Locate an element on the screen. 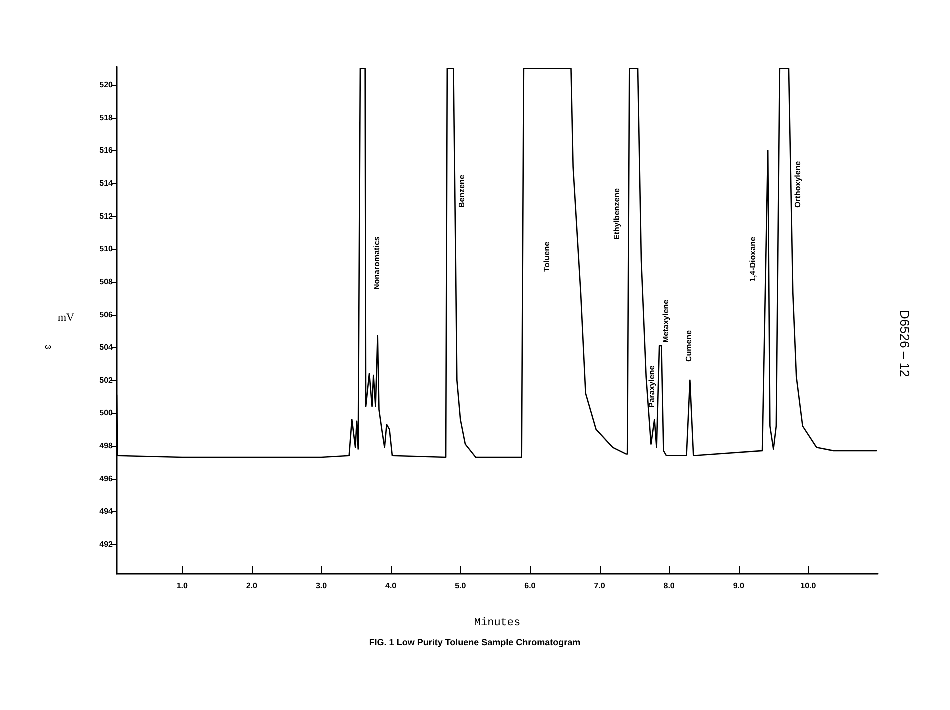  x-tick-label: 4.0 is located at coordinates (392, 586).